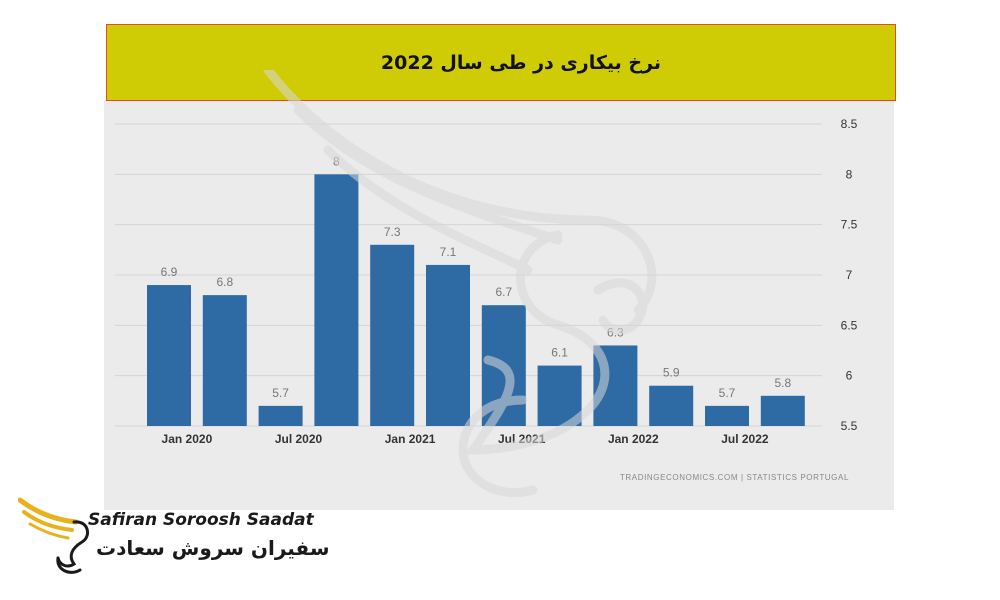 The height and width of the screenshot is (600, 1000). Describe the element at coordinates (224, 282) in the screenshot. I see `data-label: 6.8` at that location.